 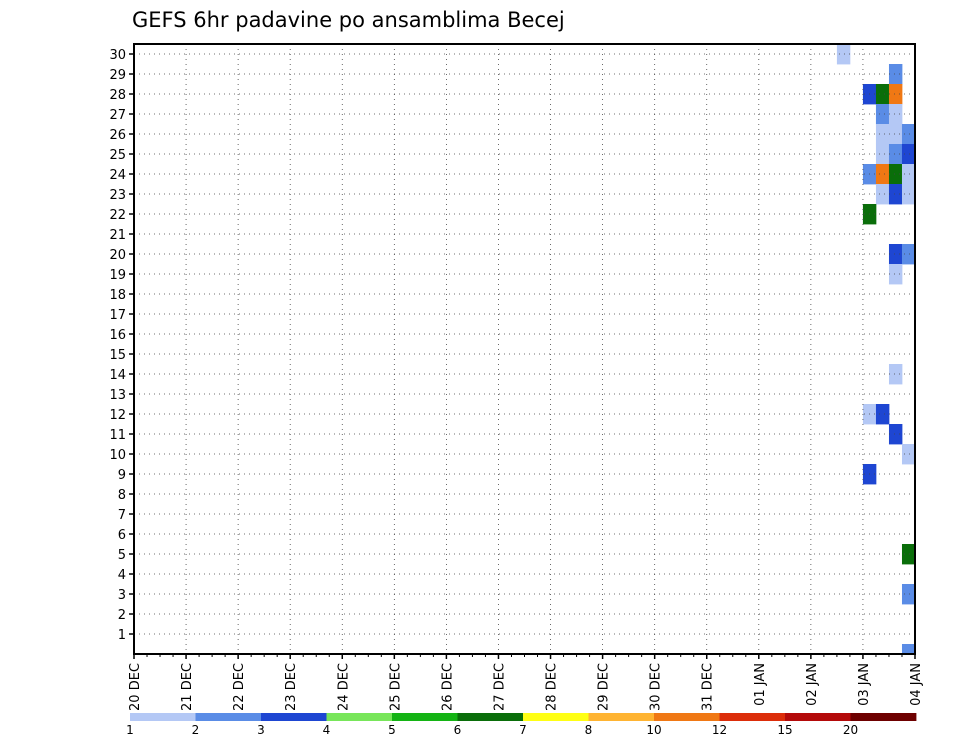 What do you see at coordinates (552, 687) in the screenshot?
I see `x-tick-label: 28 DEC` at bounding box center [552, 687].